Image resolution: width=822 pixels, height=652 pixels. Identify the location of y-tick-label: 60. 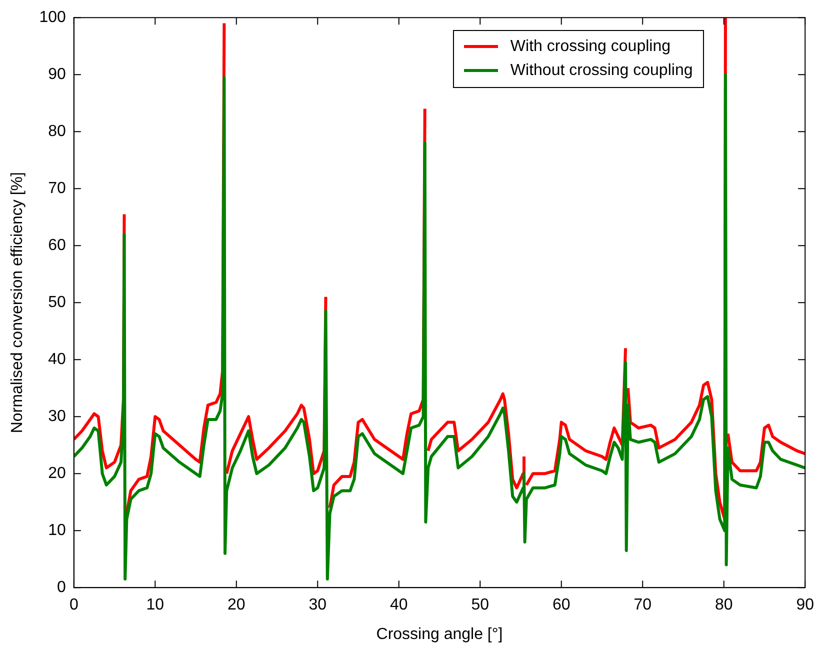
(57, 245).